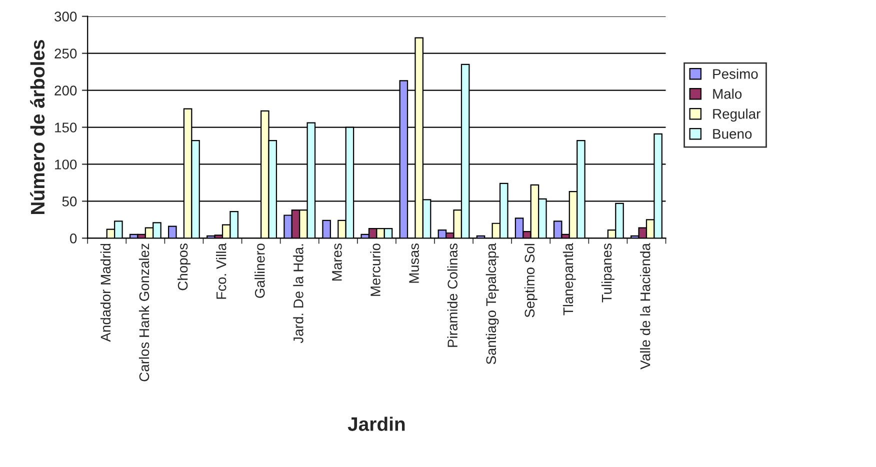 This screenshot has width=876, height=467. I want to click on x-tick-label: Musas, so click(414, 263).